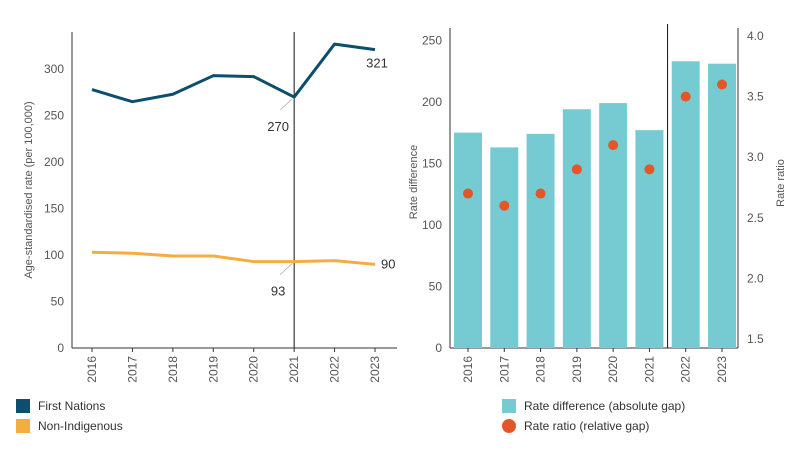  Describe the element at coordinates (29, 189) in the screenshot. I see `y-axis-title: Age-standardised rate (per 100,000)` at that location.